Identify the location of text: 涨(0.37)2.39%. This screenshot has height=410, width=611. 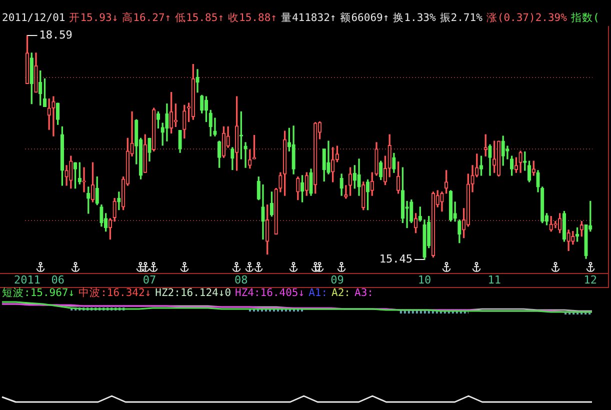
(526, 18).